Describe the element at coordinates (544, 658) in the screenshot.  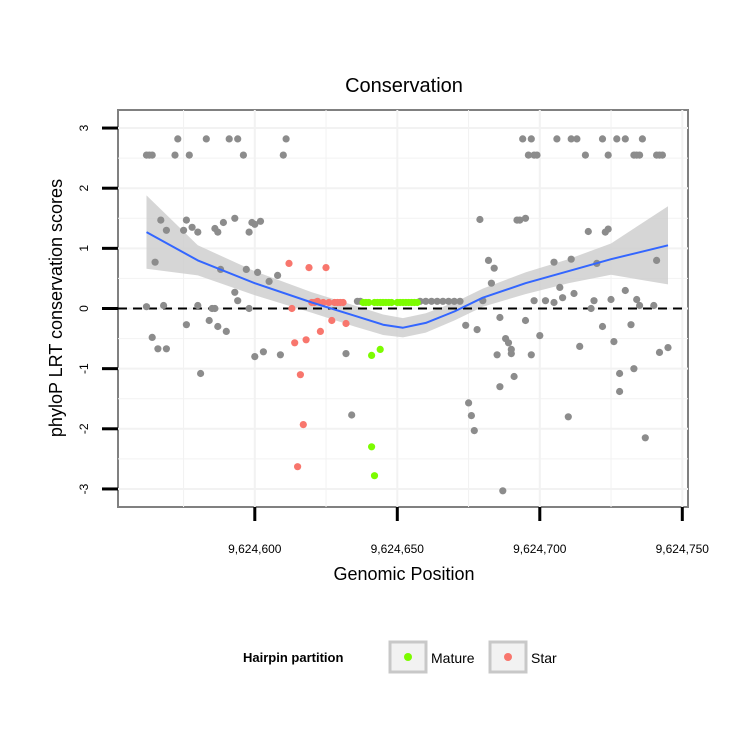
I see `legend-label-star: Star` at that location.